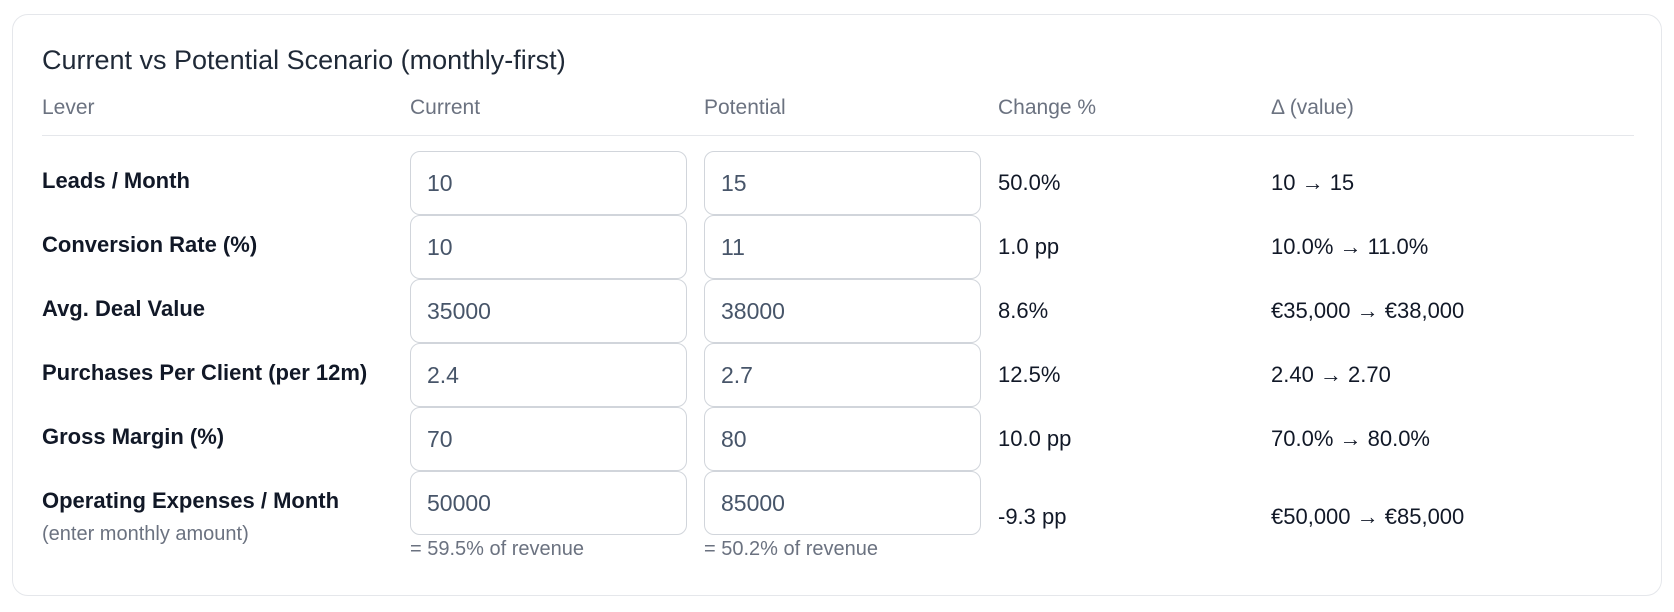 This screenshot has height=612, width=1674. I want to click on delta-value: 2.40 → 2.70, so click(1331, 374).